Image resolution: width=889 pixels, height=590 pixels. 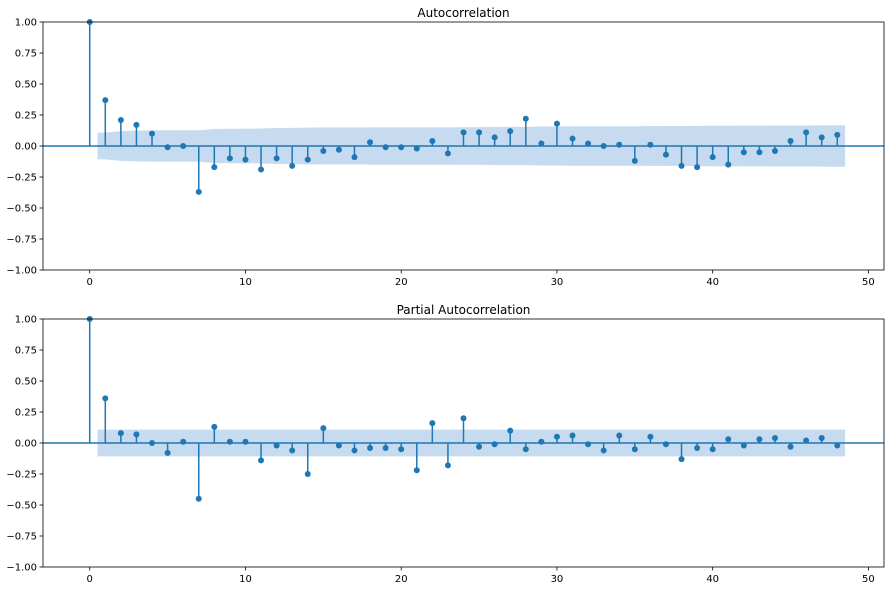 What do you see at coordinates (21, 506) in the screenshot?
I see `pacf-y-tick-label-2: −0.50` at bounding box center [21, 506].